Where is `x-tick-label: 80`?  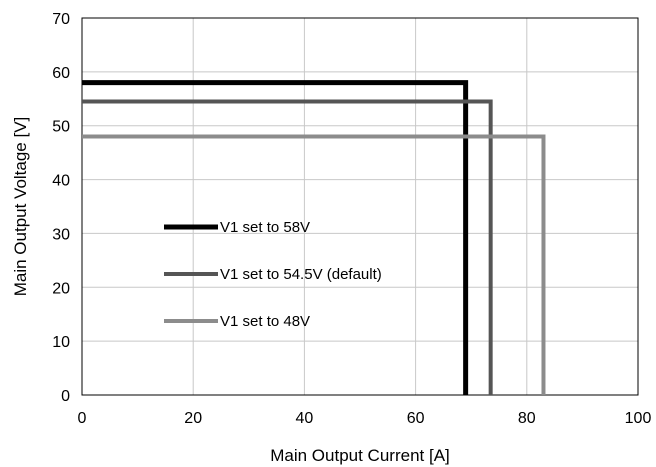
x-tick-label: 80 is located at coordinates (527, 418).